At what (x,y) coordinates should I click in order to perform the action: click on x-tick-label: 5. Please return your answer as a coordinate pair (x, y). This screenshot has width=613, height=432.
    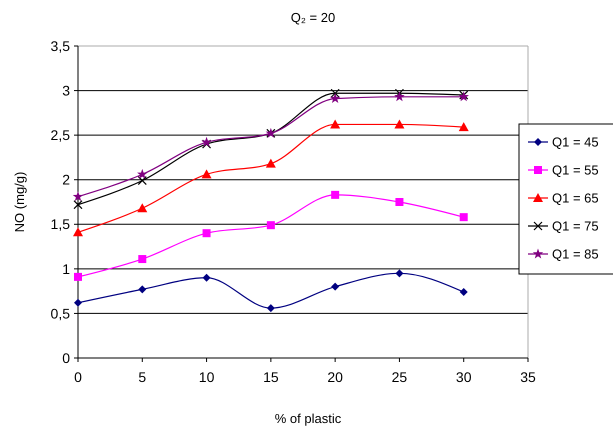
    Looking at the image, I should click on (142, 377).